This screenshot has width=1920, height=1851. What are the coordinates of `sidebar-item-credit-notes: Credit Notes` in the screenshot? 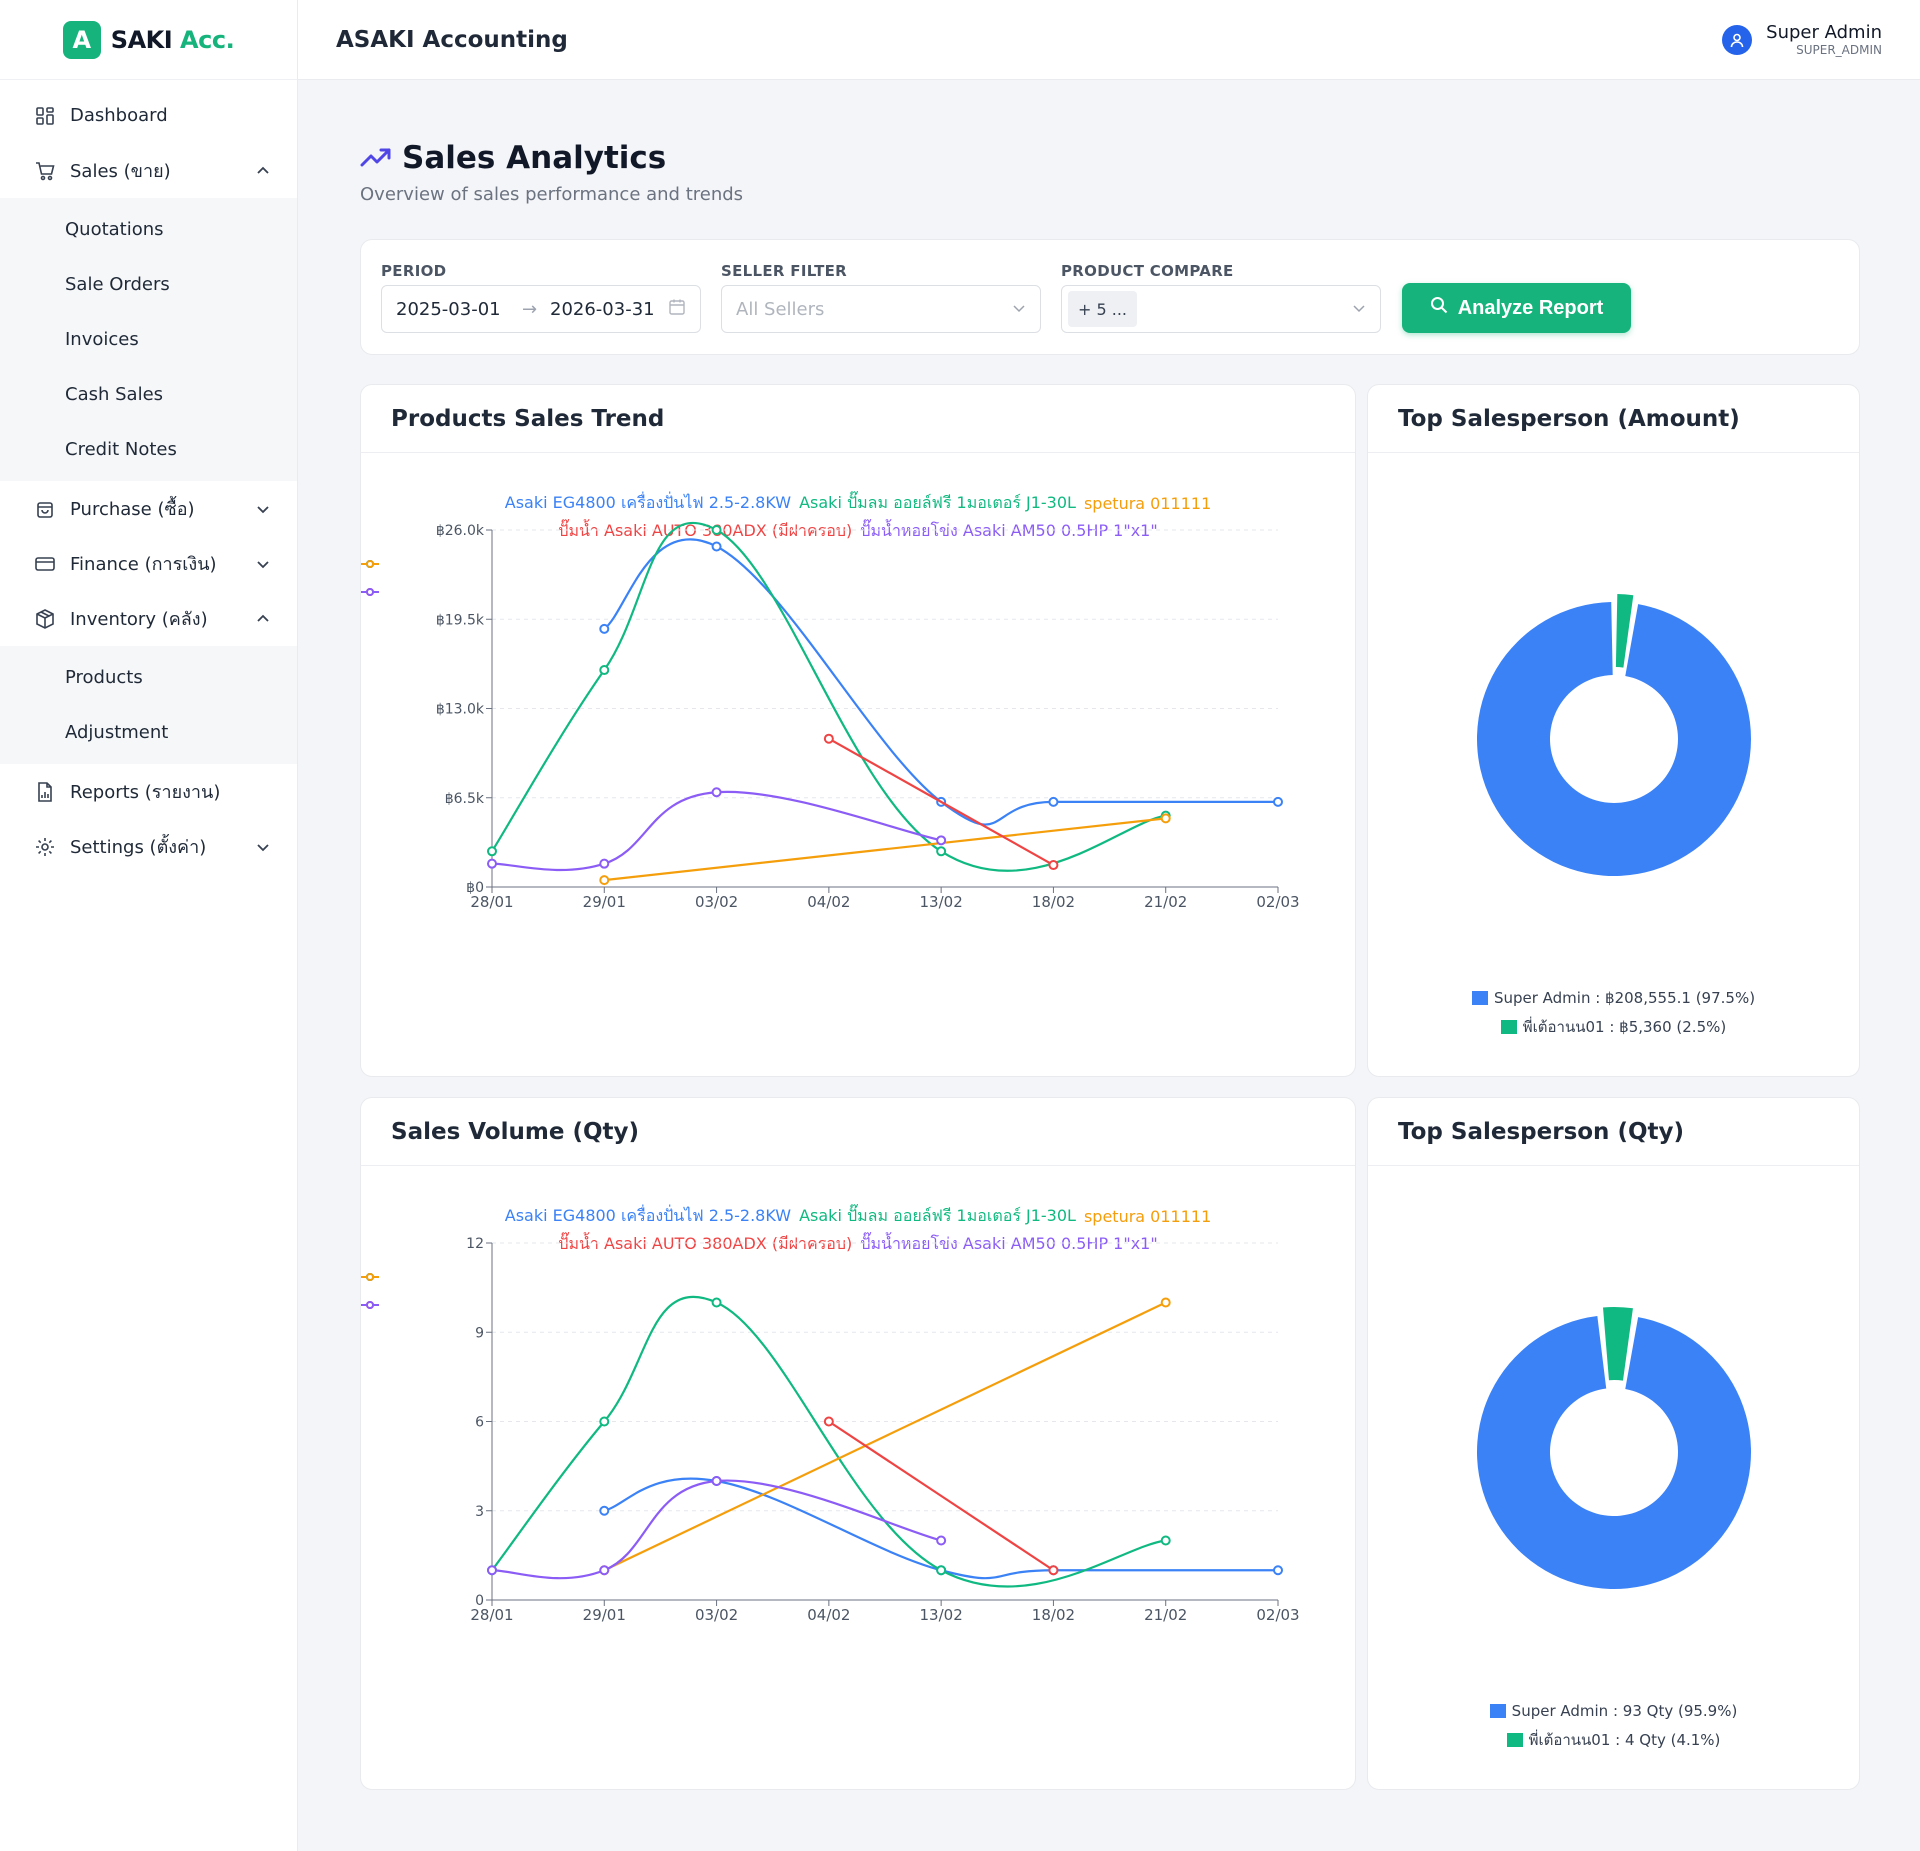 It's located at (121, 449).